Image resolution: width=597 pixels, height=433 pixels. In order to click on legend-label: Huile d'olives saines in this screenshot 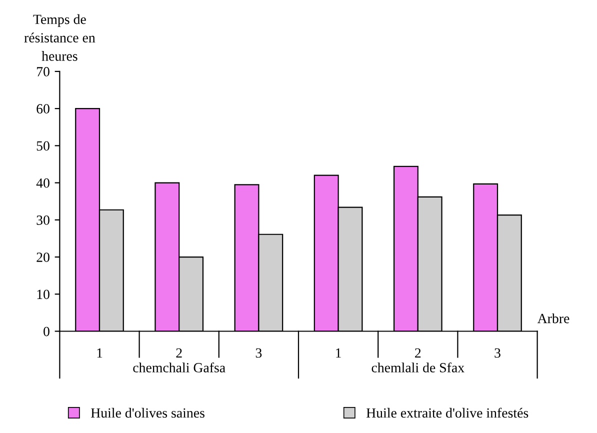, I will do `click(147, 413)`.